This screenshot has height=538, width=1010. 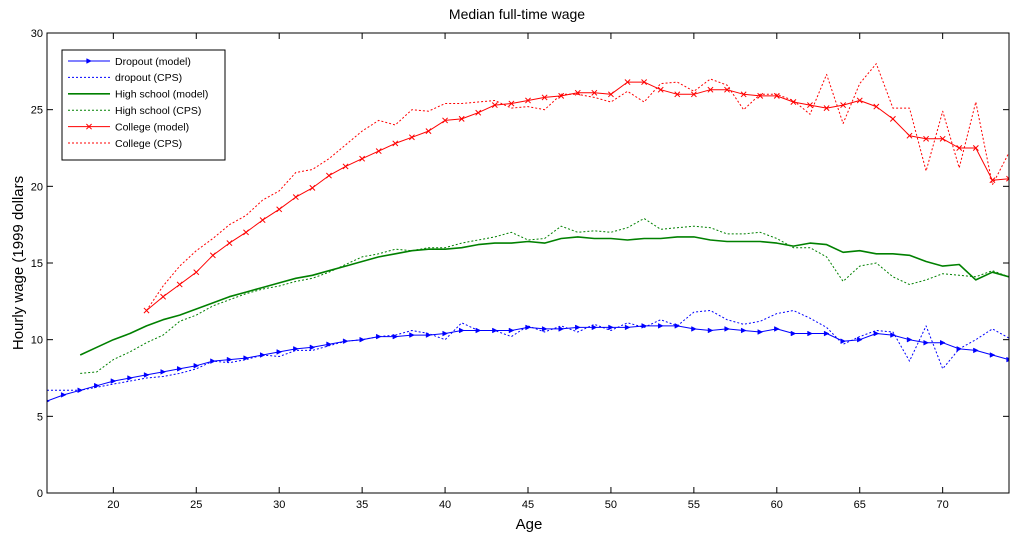 What do you see at coordinates (694, 505) in the screenshot?
I see `x-tick-label: 55` at bounding box center [694, 505].